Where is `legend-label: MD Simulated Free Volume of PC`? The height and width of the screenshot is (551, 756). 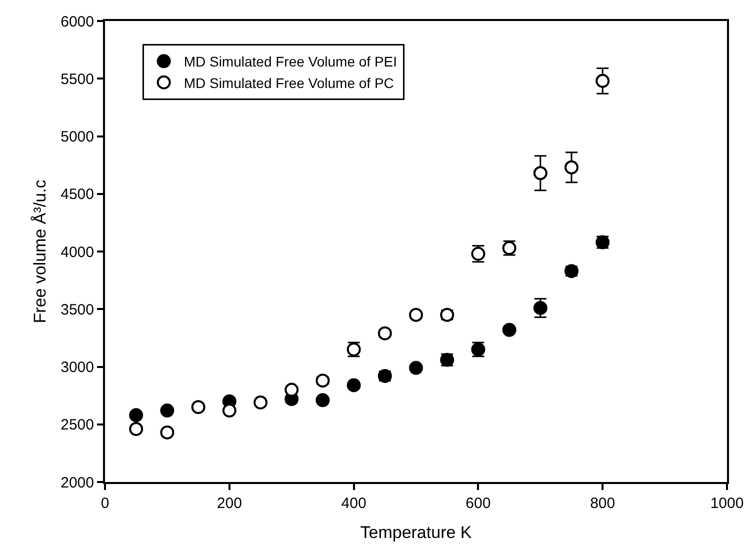
legend-label: MD Simulated Free Volume of PC is located at coordinates (289, 82).